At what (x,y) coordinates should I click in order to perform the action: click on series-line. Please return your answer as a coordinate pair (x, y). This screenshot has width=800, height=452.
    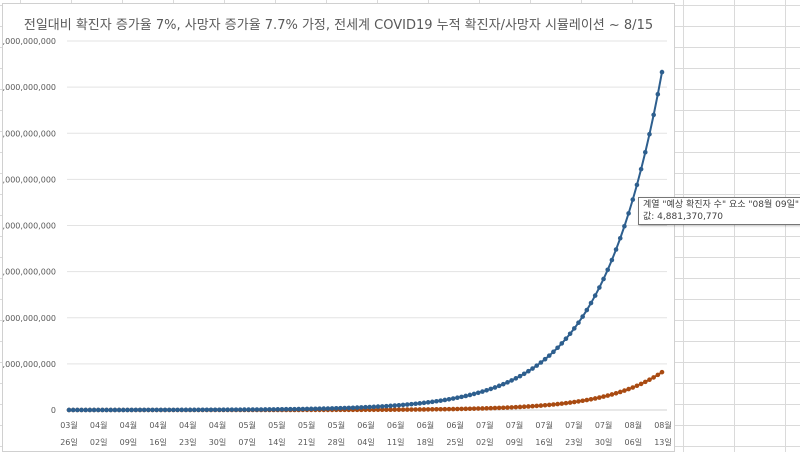
    Looking at the image, I should click on (365, 391).